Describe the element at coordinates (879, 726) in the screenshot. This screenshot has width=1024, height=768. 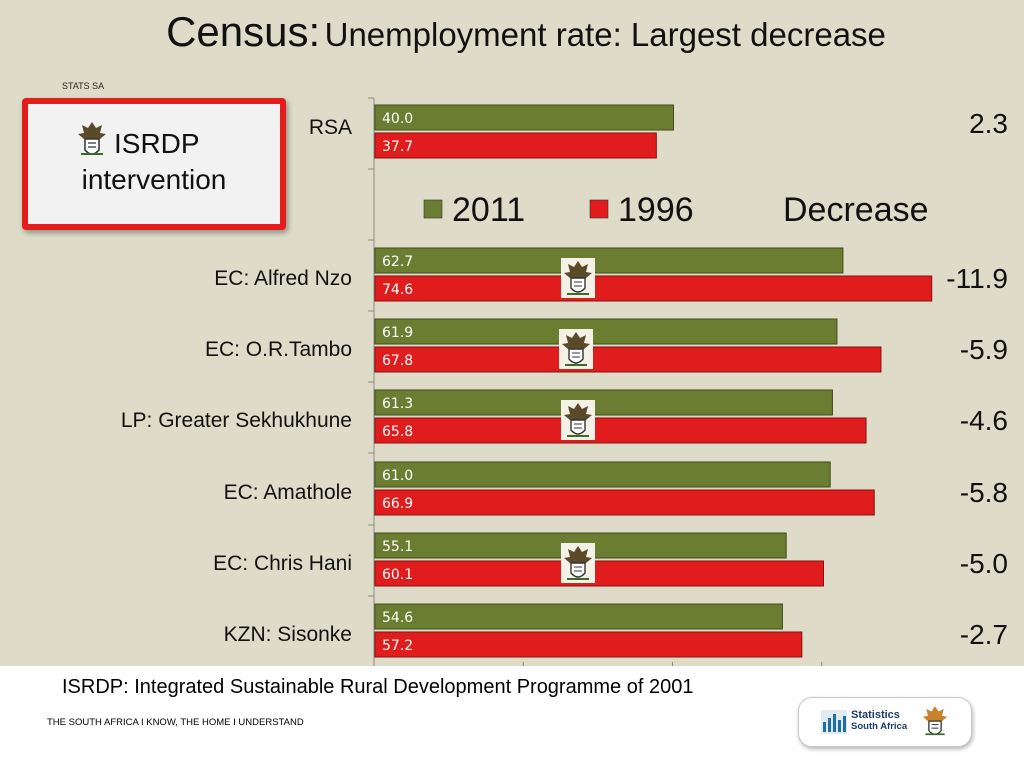
I see `logo-line2: South Africa` at that location.